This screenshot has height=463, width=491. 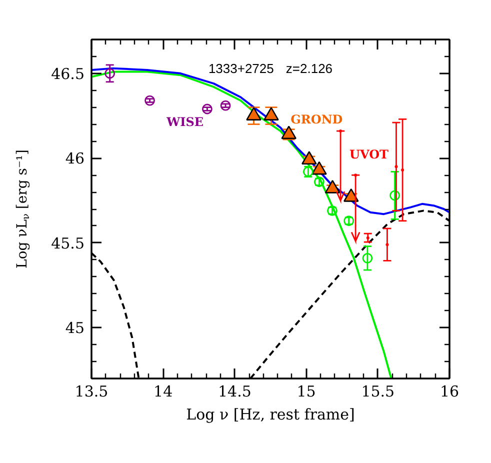 I want to click on y-tick-label: 45.5, so click(x=68, y=243).